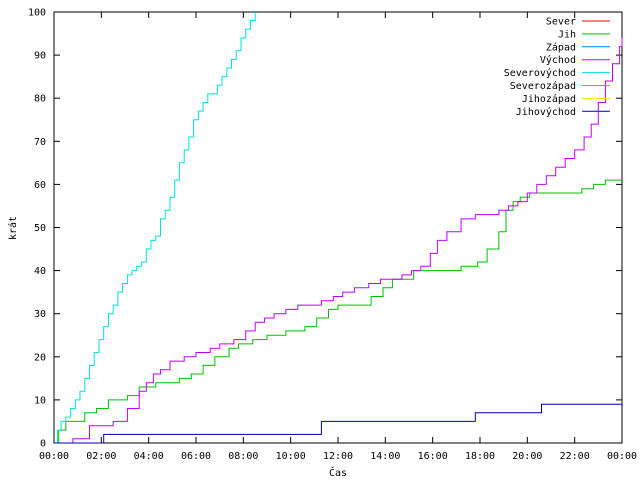  What do you see at coordinates (37, 13) in the screenshot?
I see `y-tick-label: 100` at bounding box center [37, 13].